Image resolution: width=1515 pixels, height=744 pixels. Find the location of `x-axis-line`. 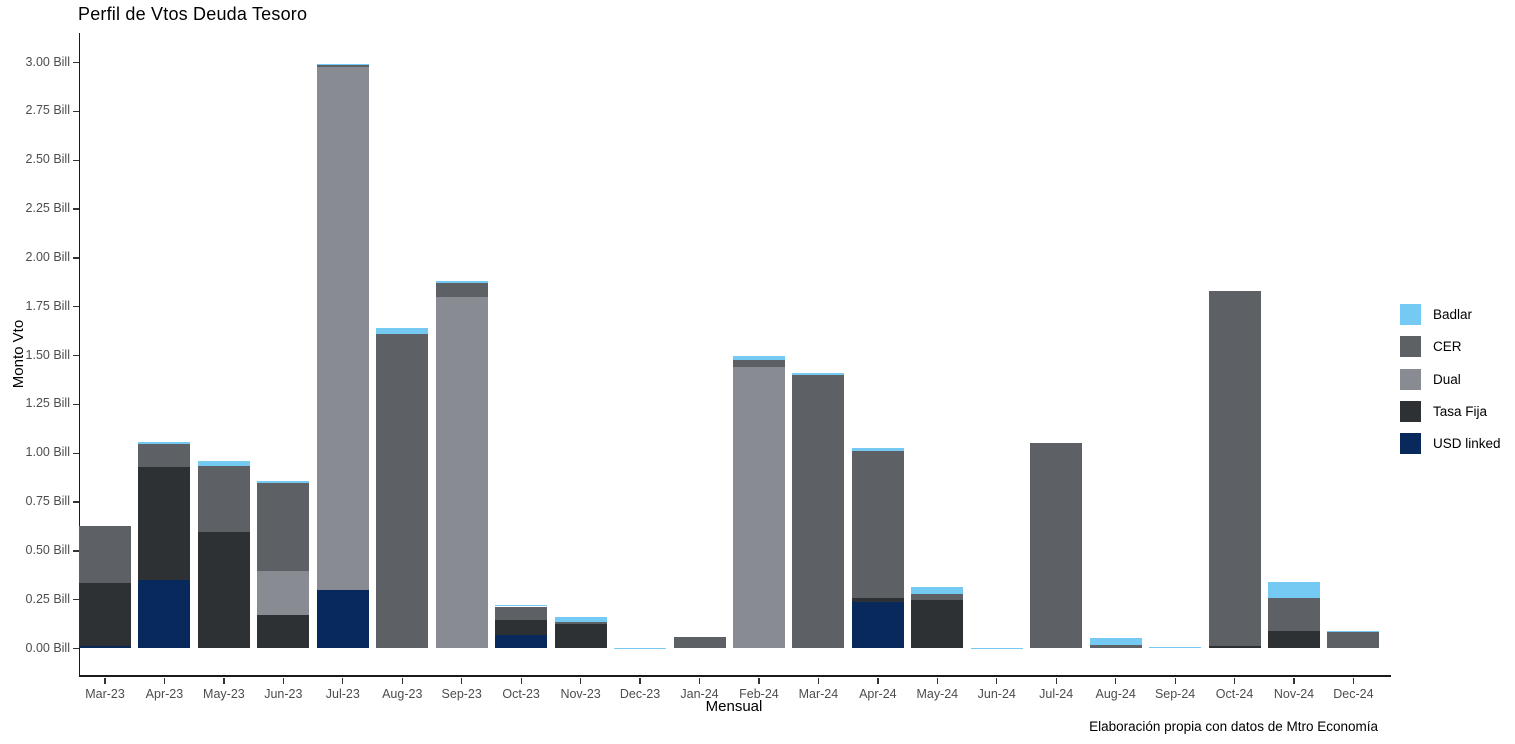

x-axis-line is located at coordinates (734, 676).